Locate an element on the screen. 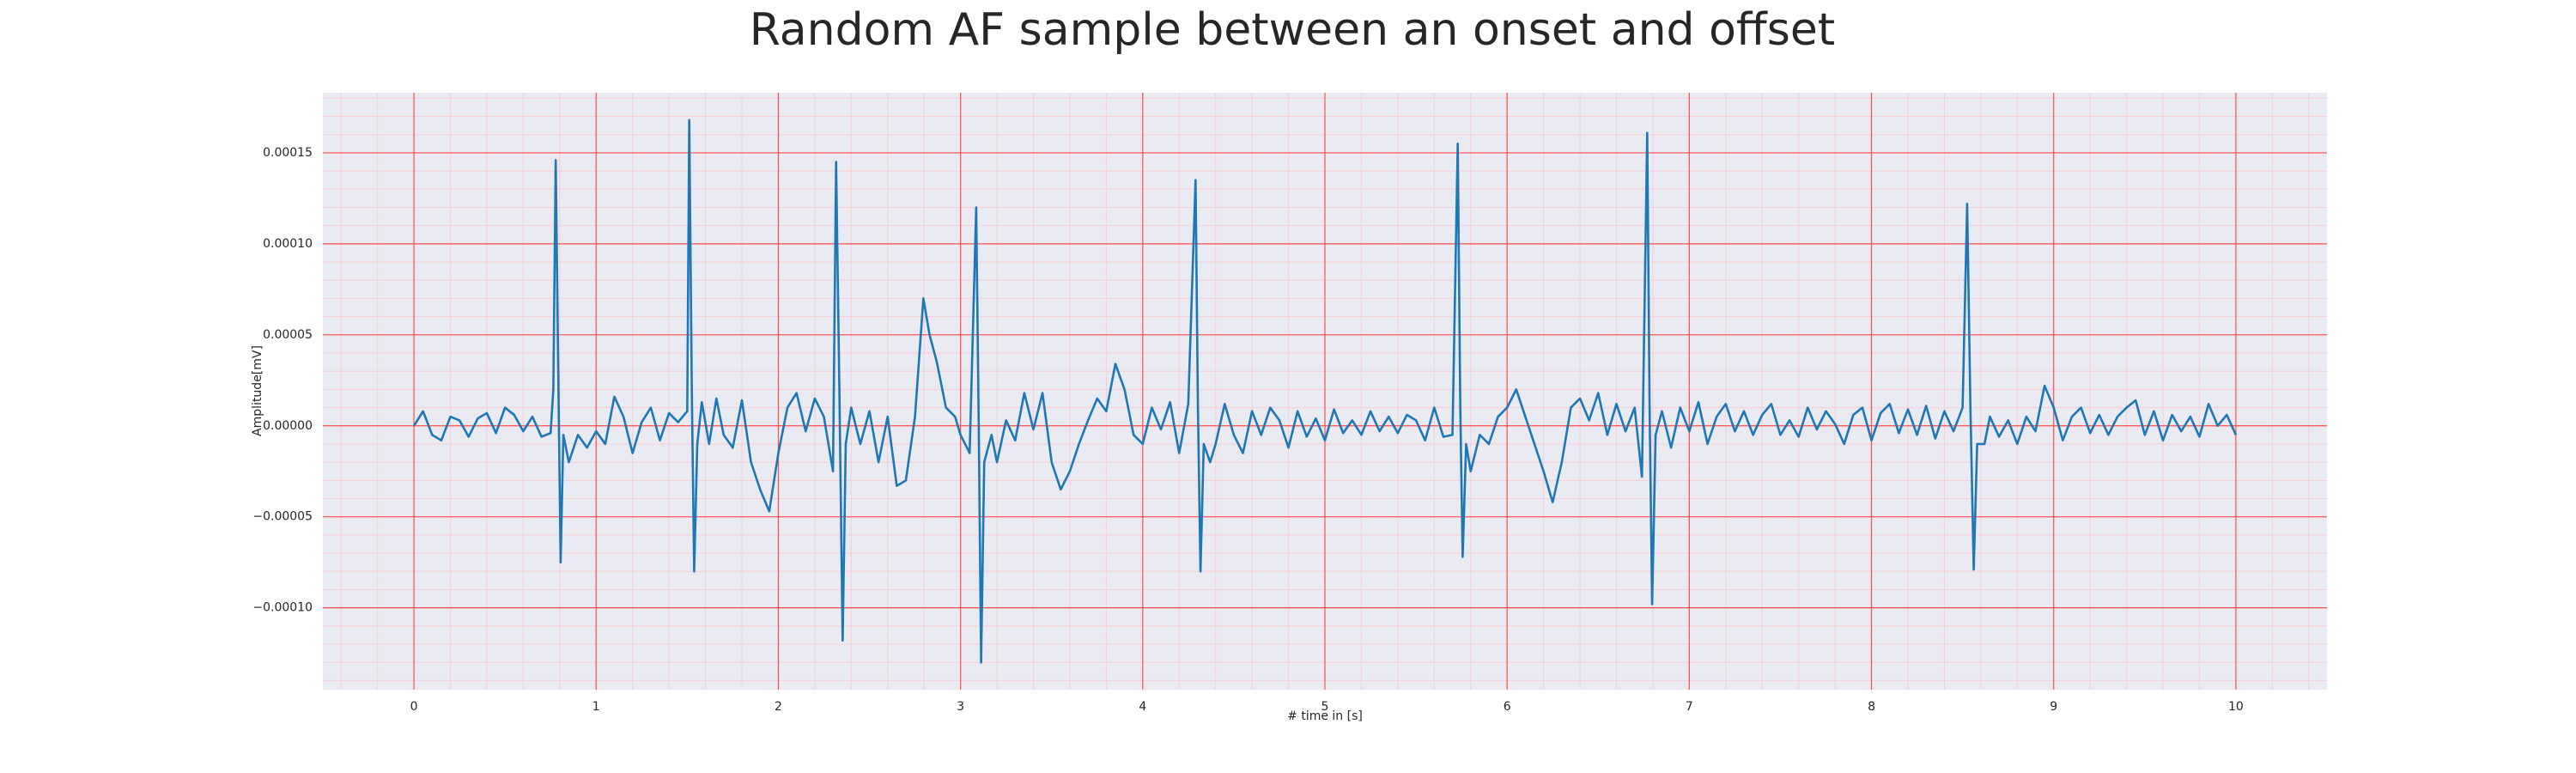  x-tick-label: 6 is located at coordinates (1507, 707).